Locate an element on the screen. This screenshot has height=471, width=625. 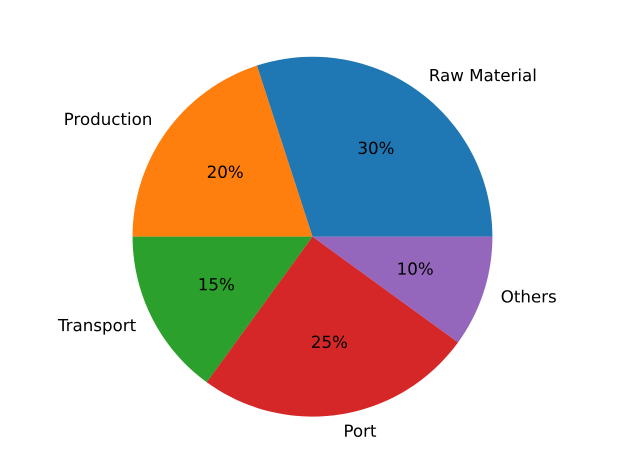
slice-label: Port is located at coordinates (360, 430).